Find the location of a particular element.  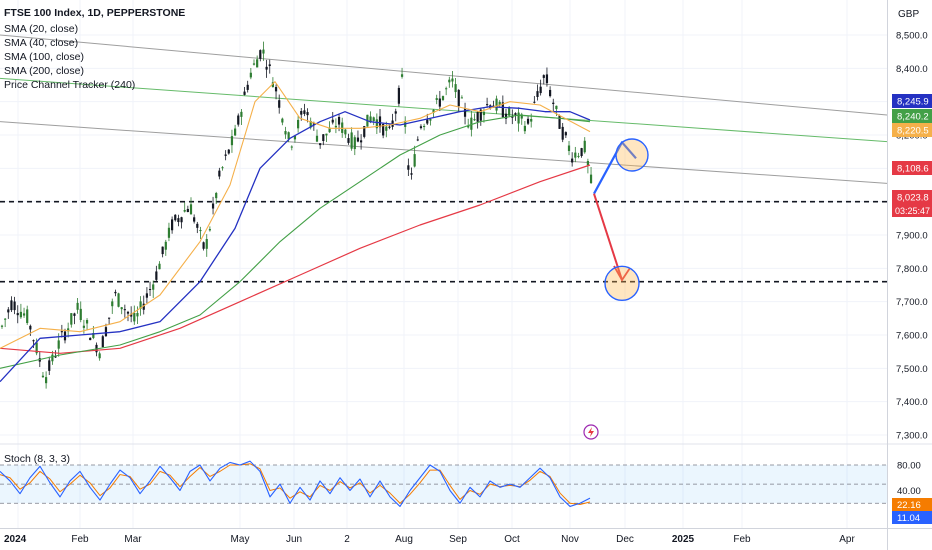

legend-sma200: SMA (200, close) is located at coordinates (44, 71).